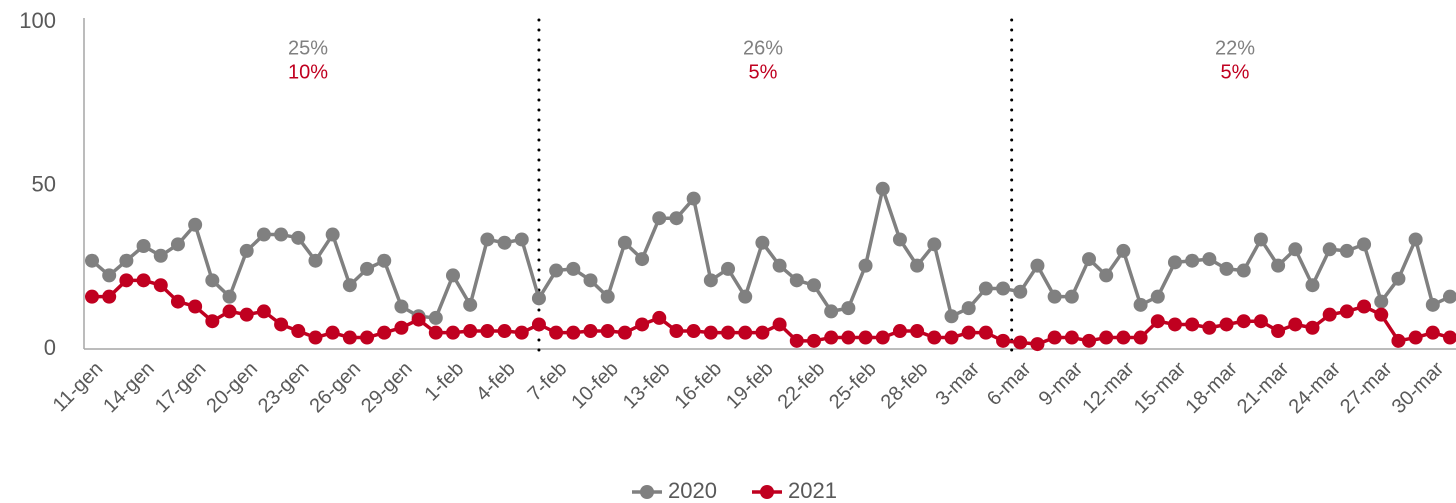  What do you see at coordinates (1211, 387) in the screenshot?
I see `x-tick-label: 18-mar` at bounding box center [1211, 387].